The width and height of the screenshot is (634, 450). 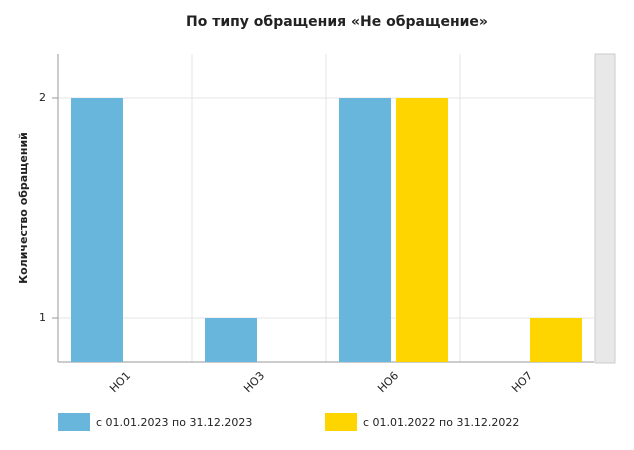 What do you see at coordinates (522, 382) in the screenshot?
I see `x-tick-label: НО7` at bounding box center [522, 382].